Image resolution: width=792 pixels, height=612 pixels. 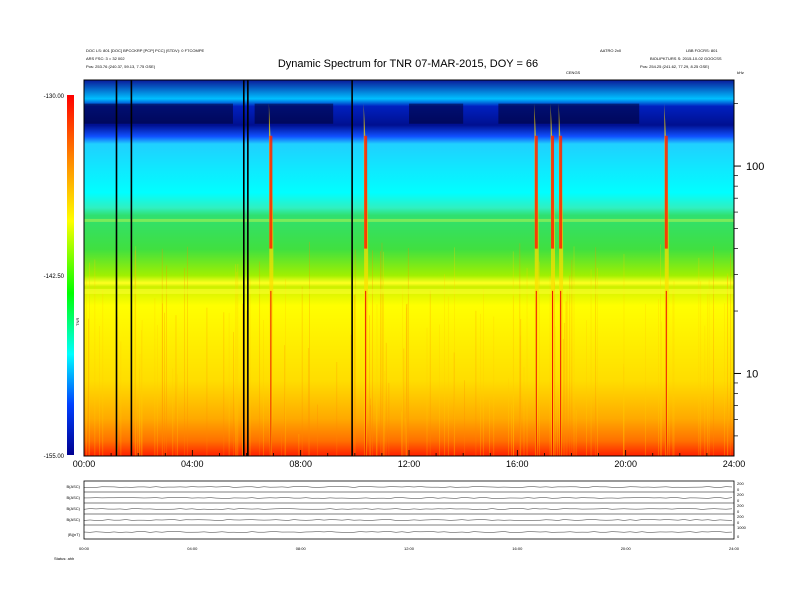 I want to click on y-tick-label-10: 10, so click(x=752, y=374).